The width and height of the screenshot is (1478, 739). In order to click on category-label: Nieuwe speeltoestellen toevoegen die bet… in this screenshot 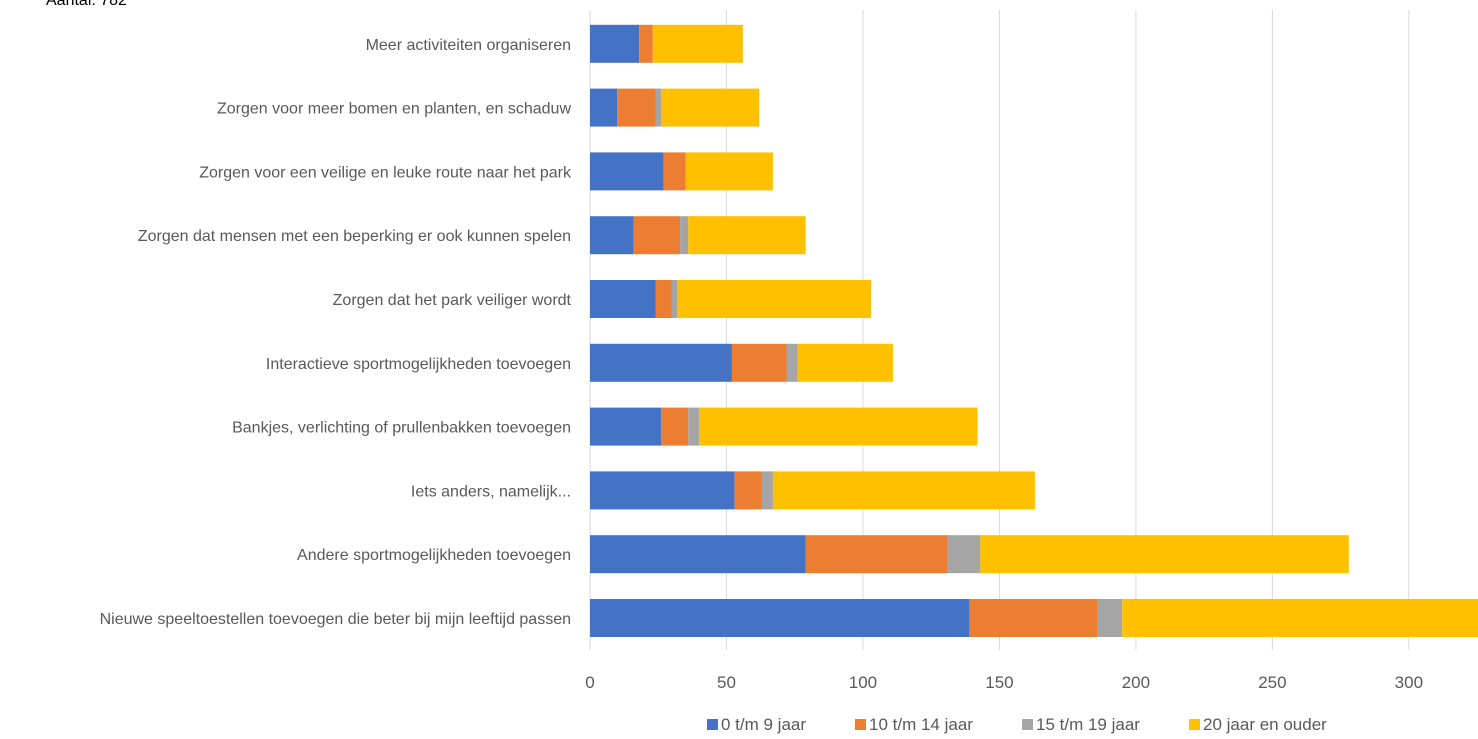, I will do `click(335, 619)`.